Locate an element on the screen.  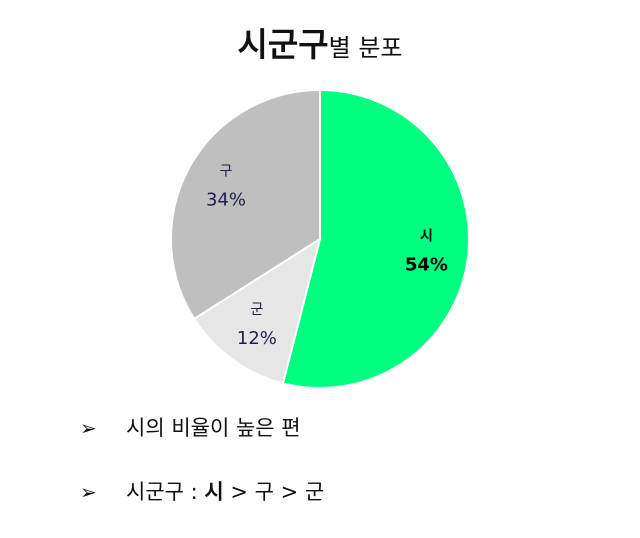
summary-item-ratio: ➢ 시의 비율이 높은 편 is located at coordinates (202, 428).